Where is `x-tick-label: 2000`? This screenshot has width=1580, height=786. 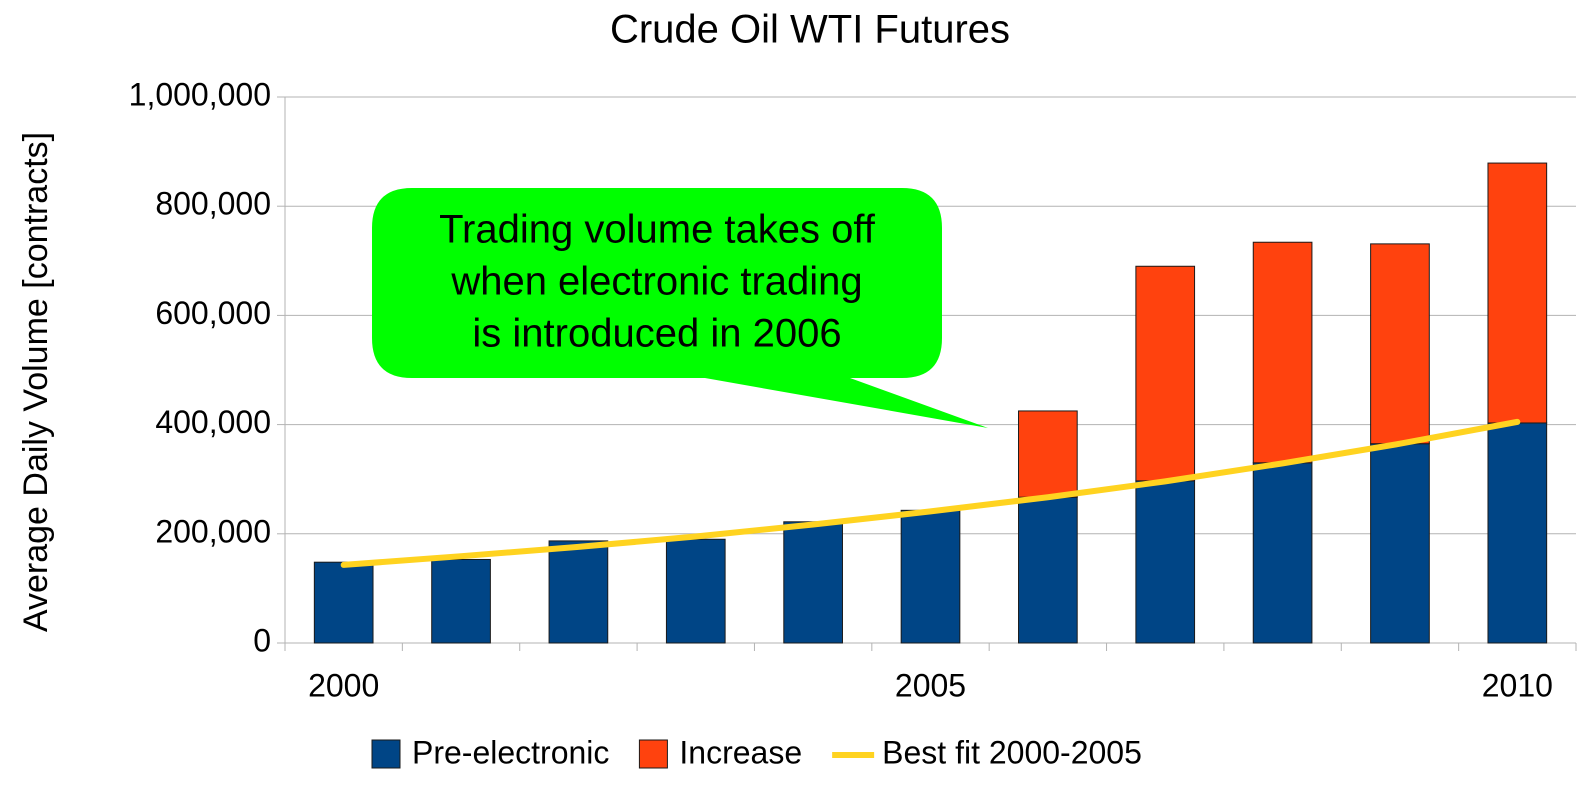 x-tick-label: 2000 is located at coordinates (343, 685).